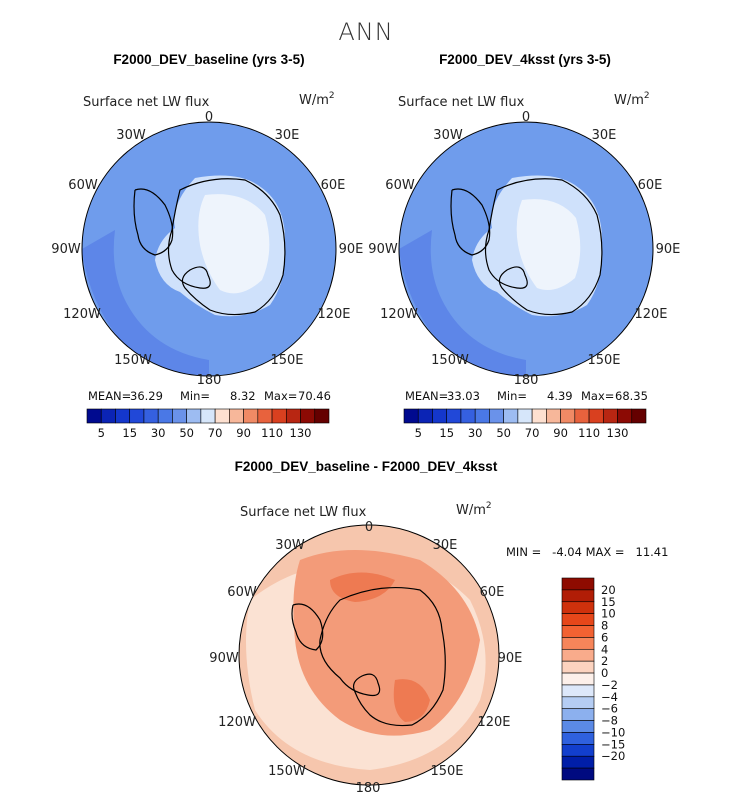 The image size is (733, 798). What do you see at coordinates (186, 433) in the screenshot?
I see `colorbar-tick-label: 50` at bounding box center [186, 433].